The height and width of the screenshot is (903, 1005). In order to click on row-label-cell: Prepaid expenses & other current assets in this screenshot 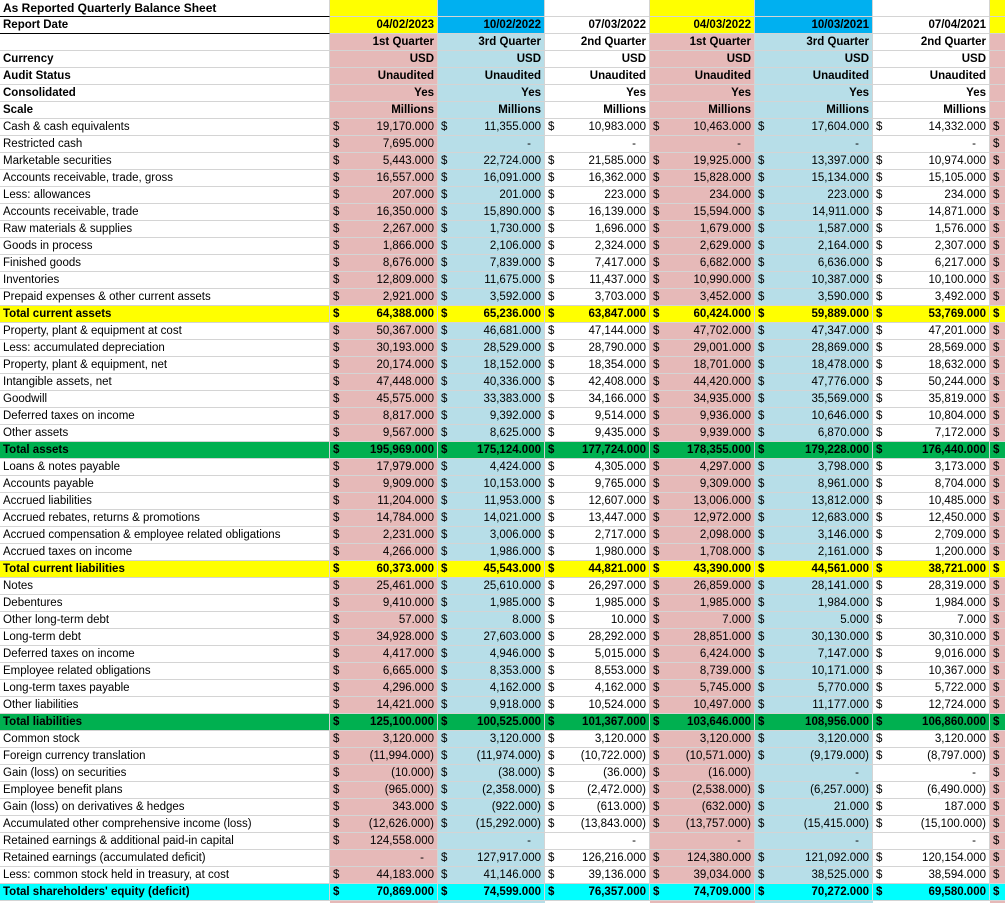, I will do `click(165, 297)`.